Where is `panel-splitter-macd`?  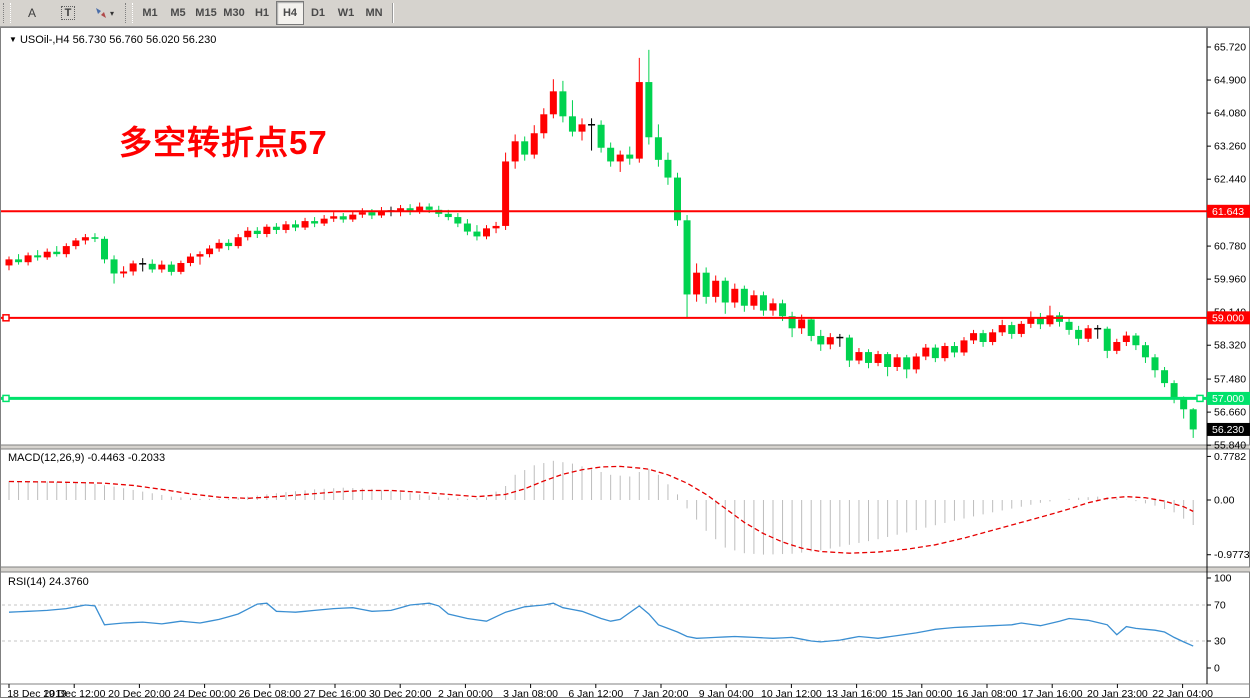 panel-splitter-macd is located at coordinates (625, 447).